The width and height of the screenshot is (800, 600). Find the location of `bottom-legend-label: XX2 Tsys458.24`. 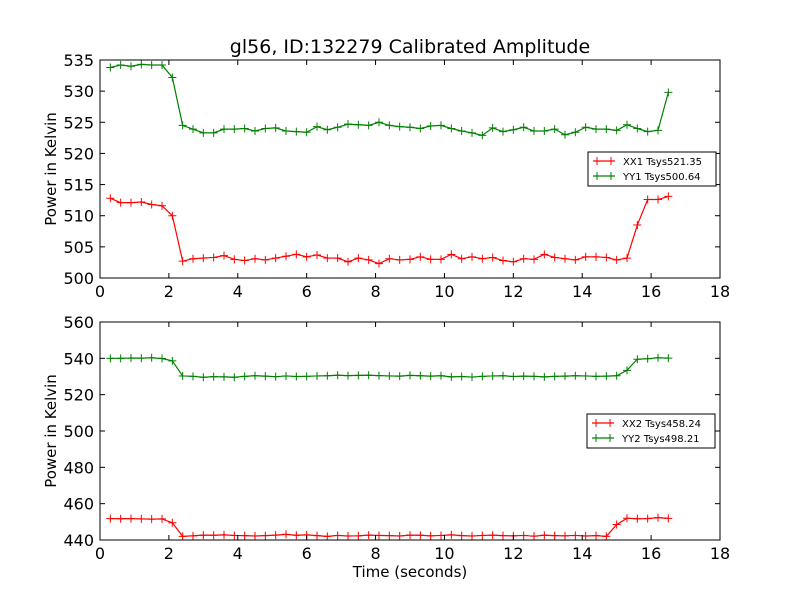

bottom-legend-label: XX2 Tsys458.24 is located at coordinates (661, 424).